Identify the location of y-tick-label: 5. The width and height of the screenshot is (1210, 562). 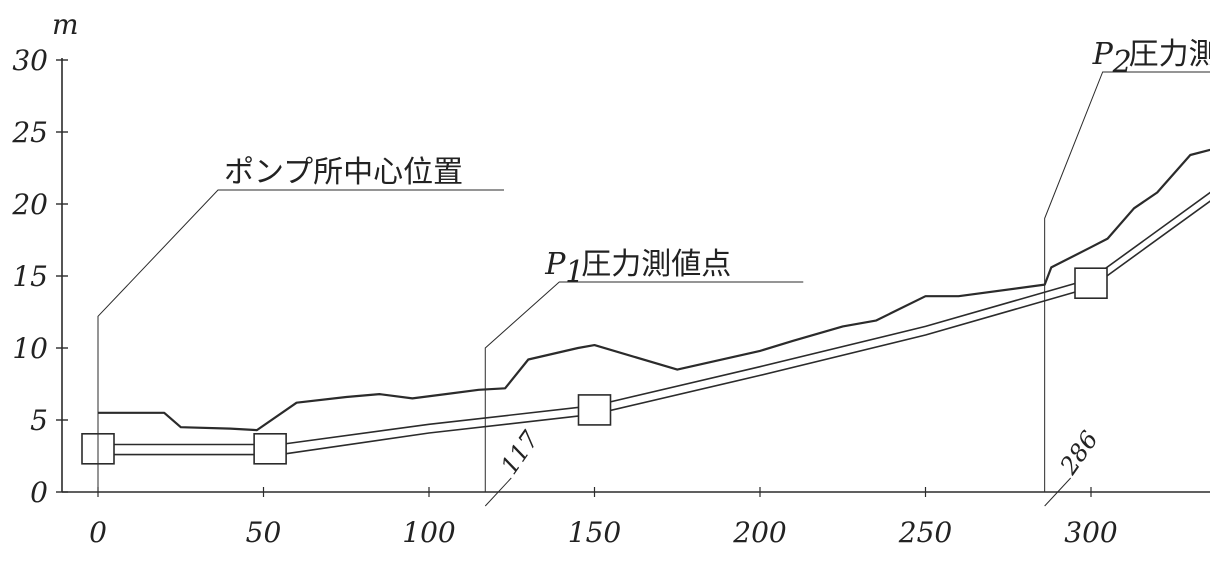
(39, 420).